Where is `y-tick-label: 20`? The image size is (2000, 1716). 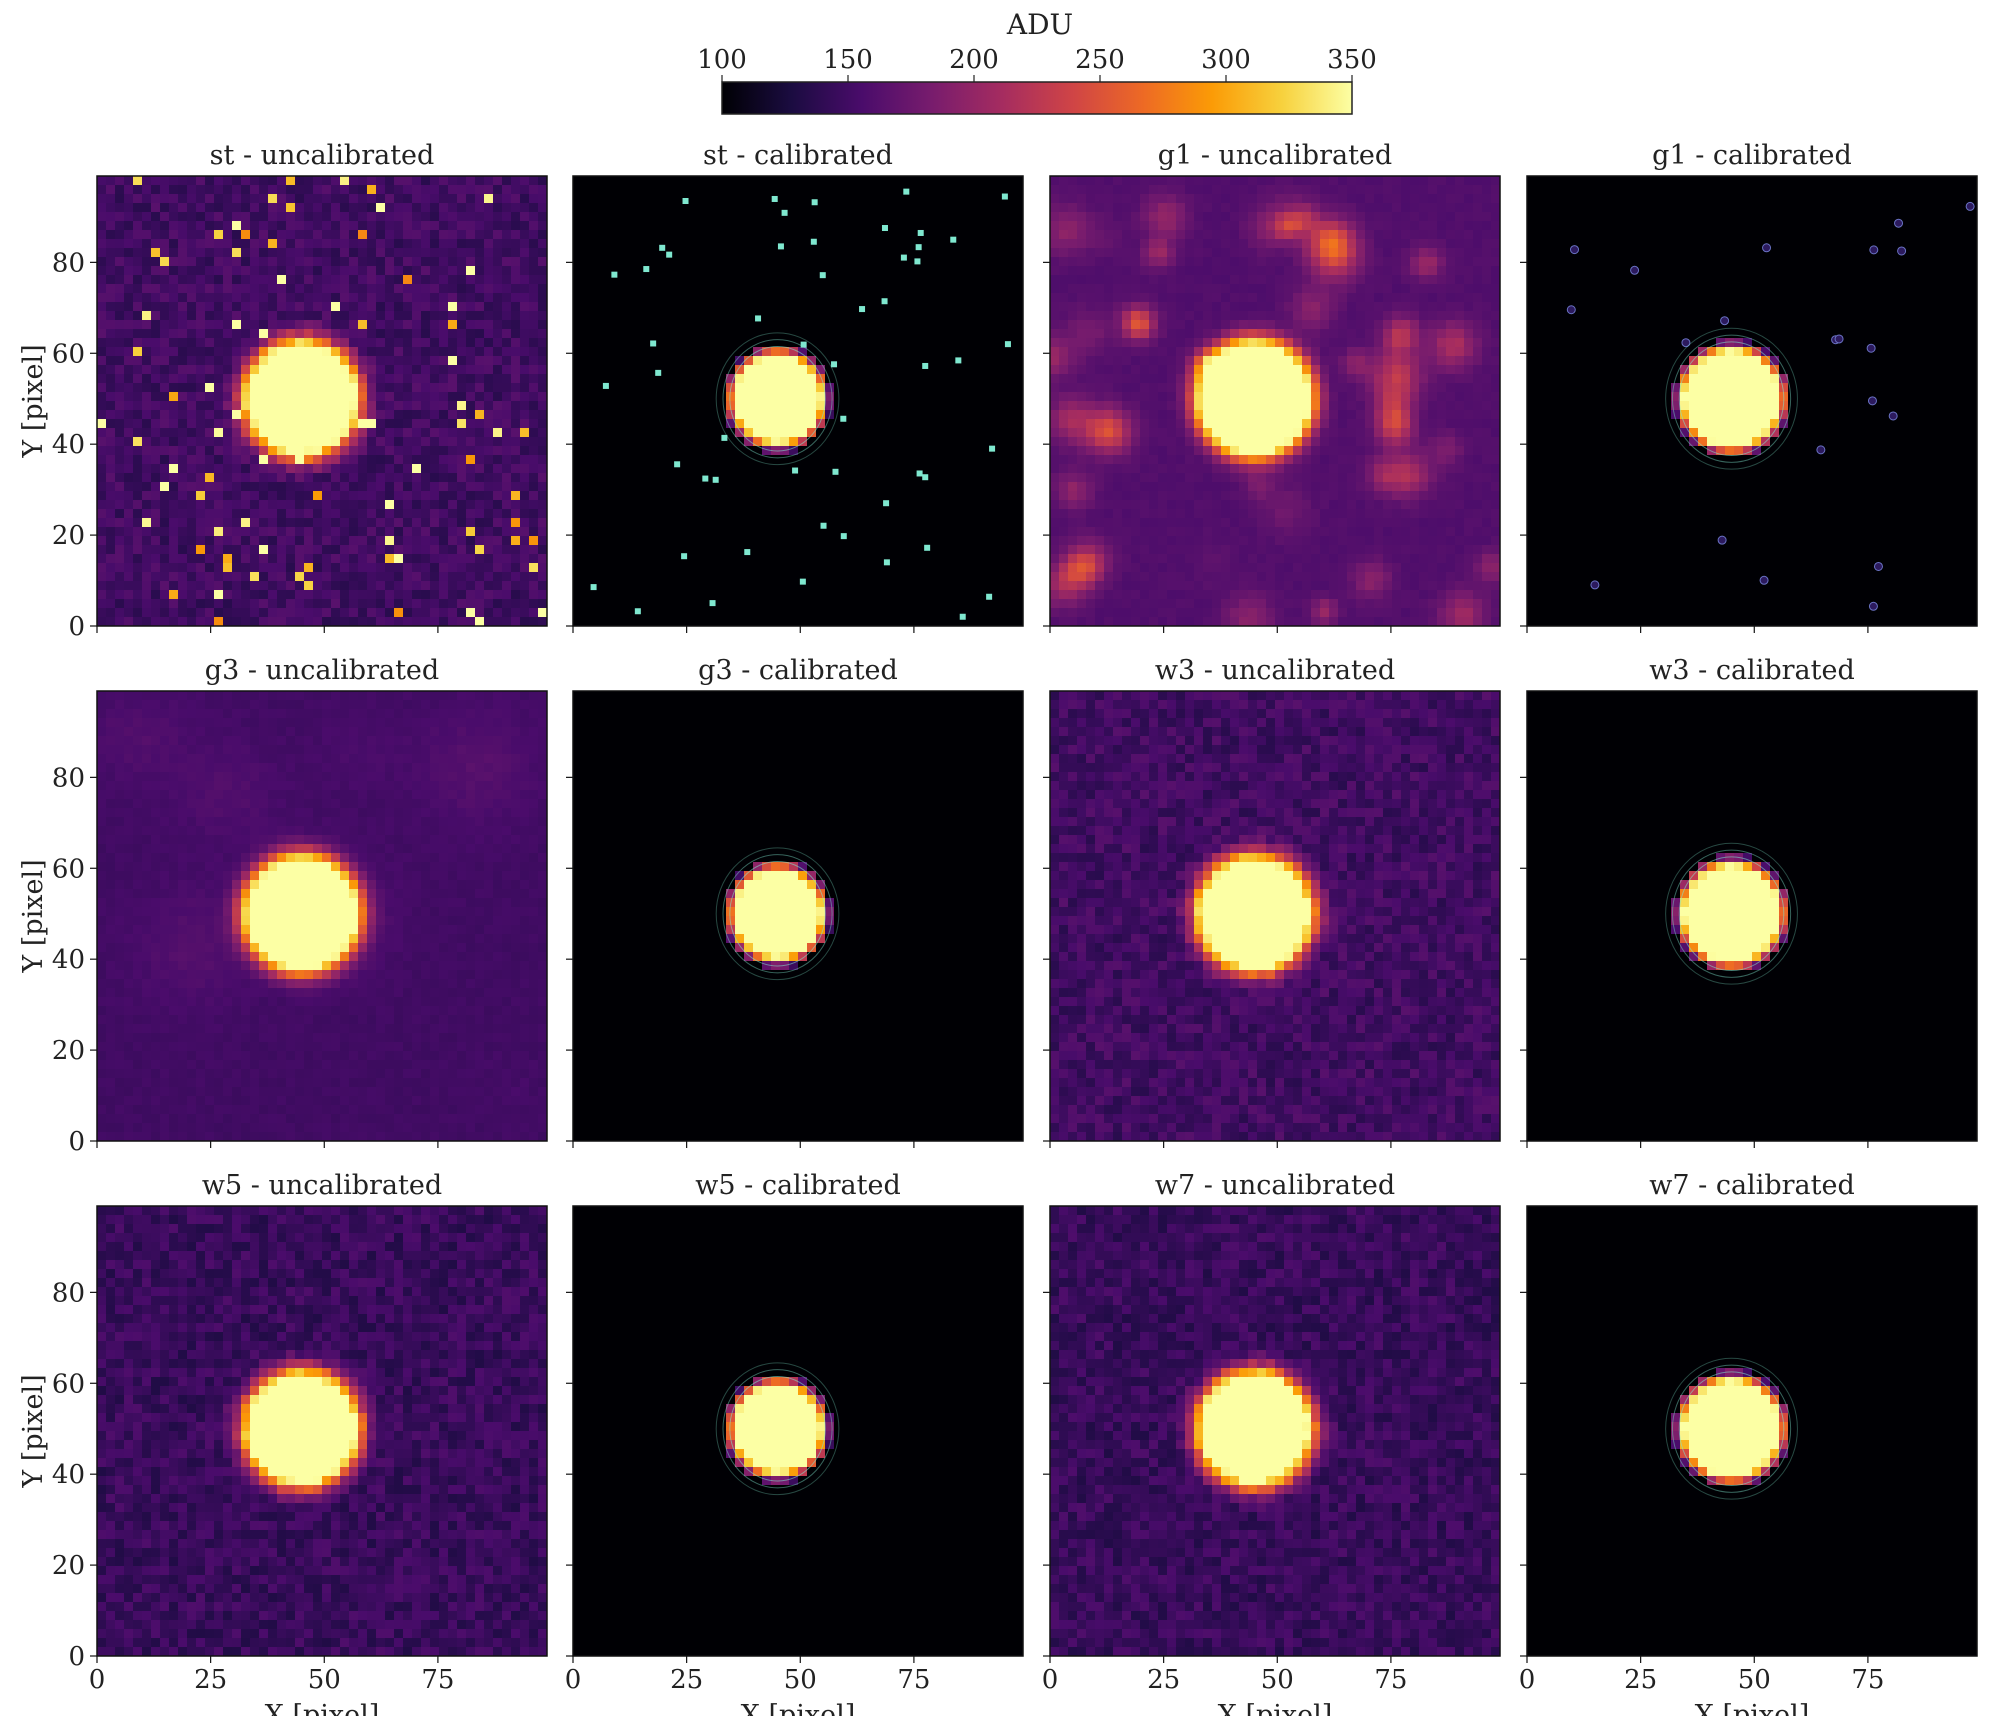 y-tick-label: 20 is located at coordinates (68, 536).